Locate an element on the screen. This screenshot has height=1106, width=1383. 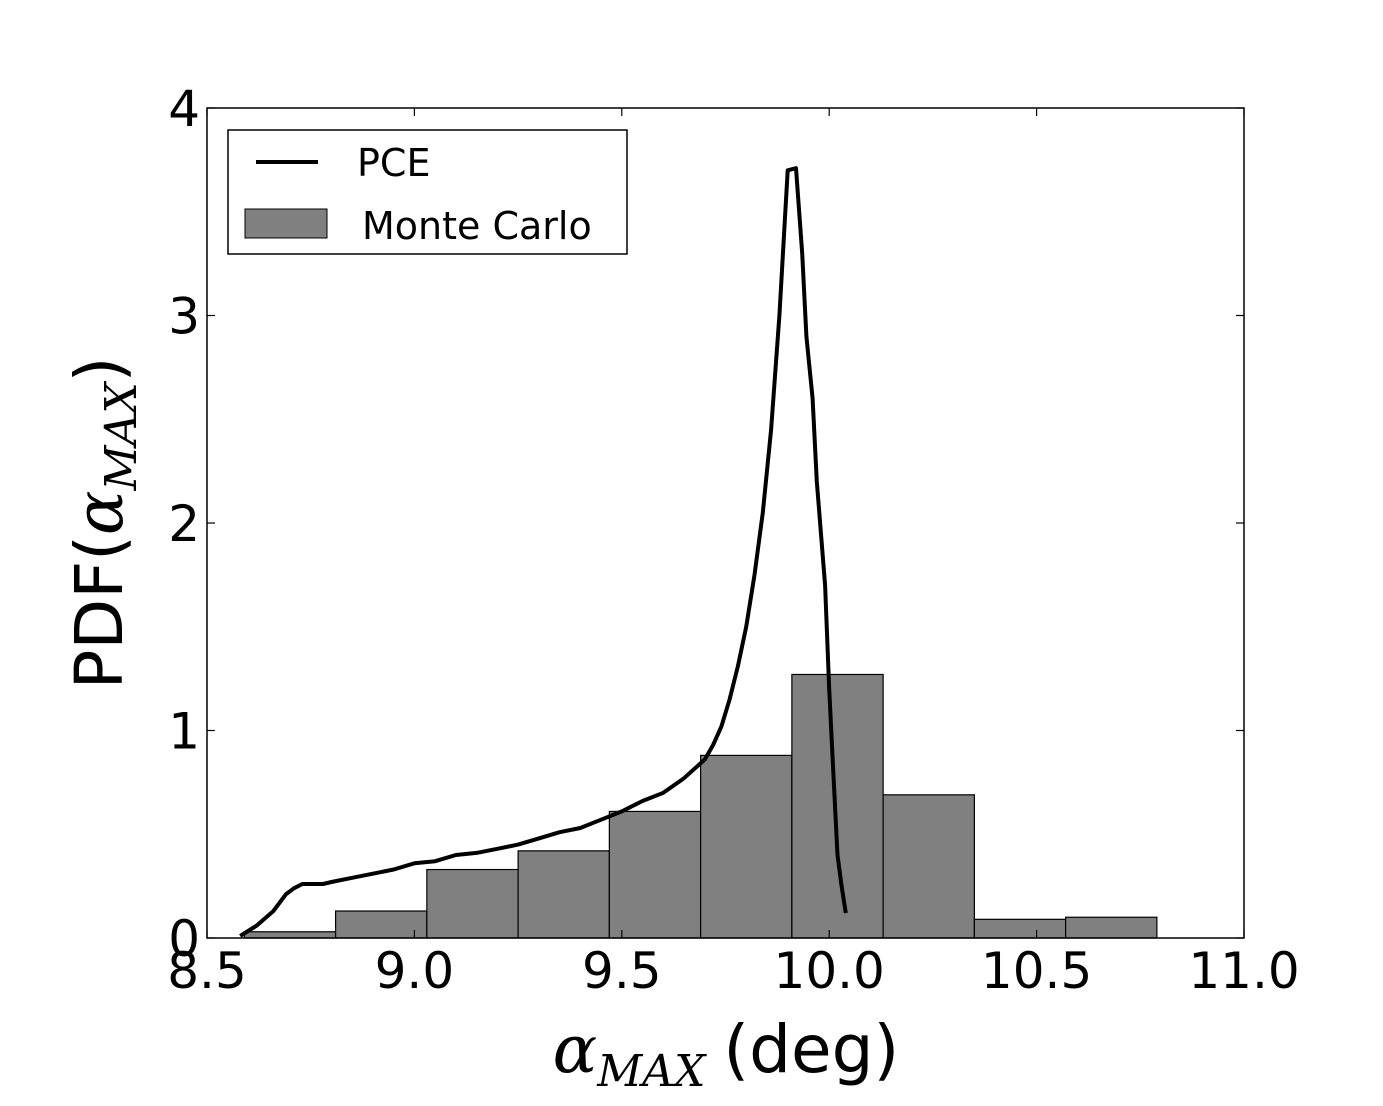
y-axis-subscript: MAX is located at coordinates (121, 436).